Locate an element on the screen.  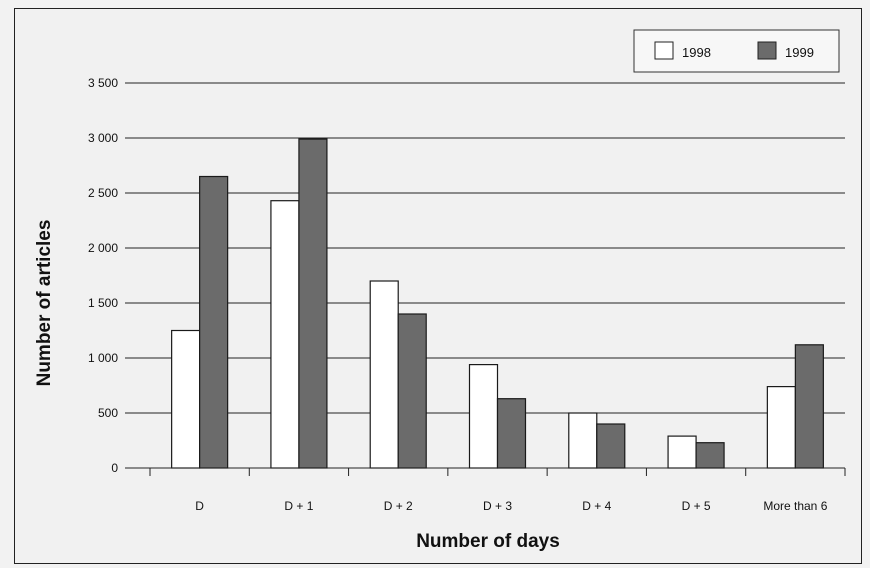
x-tick-label: More than 6 is located at coordinates (795, 506).